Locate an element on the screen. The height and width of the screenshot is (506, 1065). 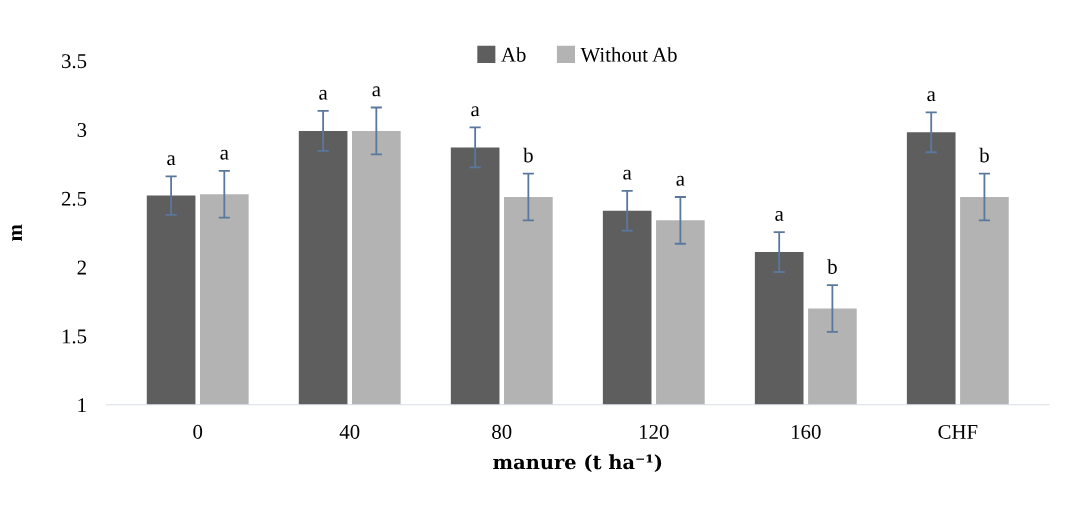
legend-label: Without Ab is located at coordinates (628, 54).